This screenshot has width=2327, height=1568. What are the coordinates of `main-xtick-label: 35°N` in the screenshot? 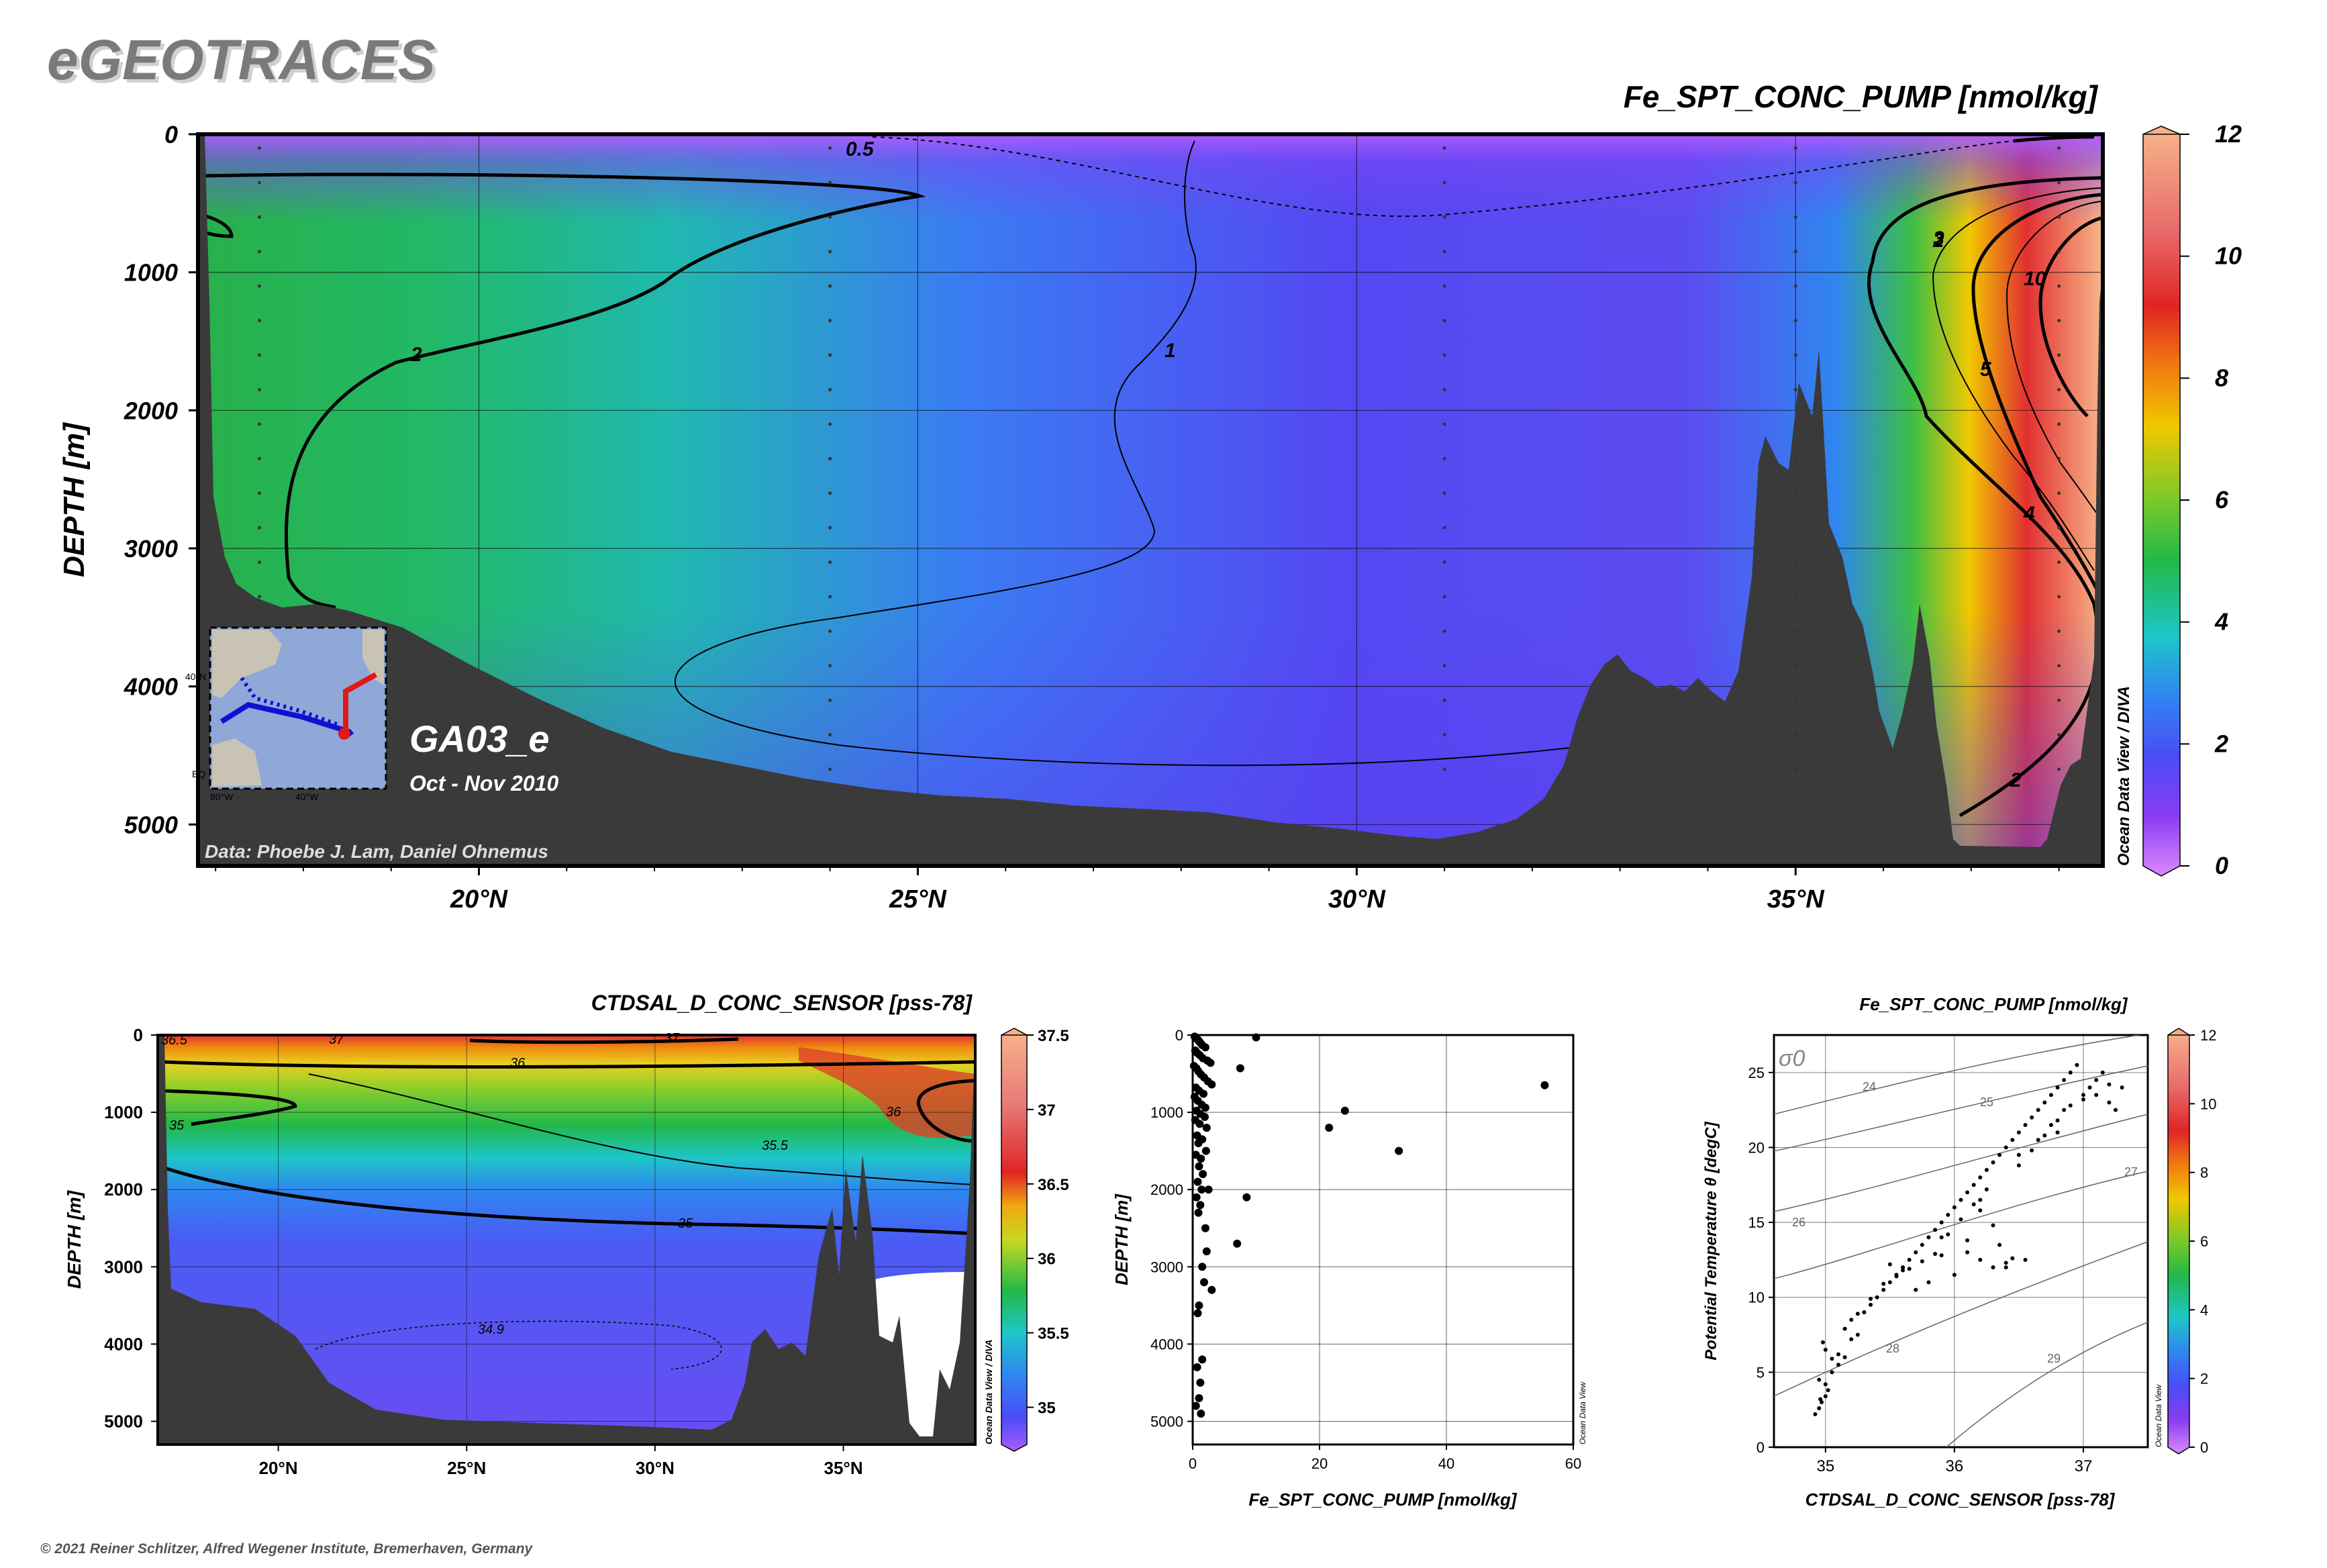 It's located at (1796, 900).